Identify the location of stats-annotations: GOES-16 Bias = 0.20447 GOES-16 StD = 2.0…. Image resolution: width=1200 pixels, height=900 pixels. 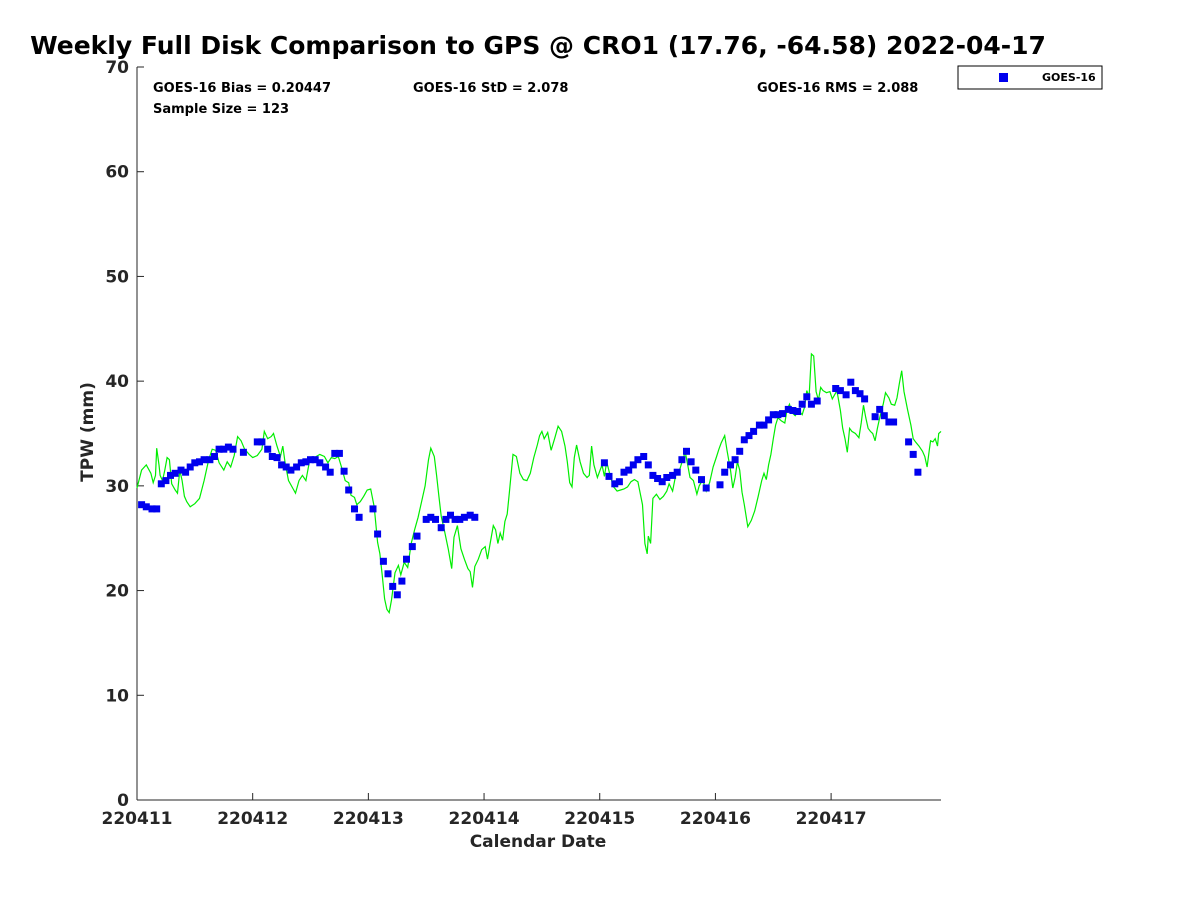
(535, 99).